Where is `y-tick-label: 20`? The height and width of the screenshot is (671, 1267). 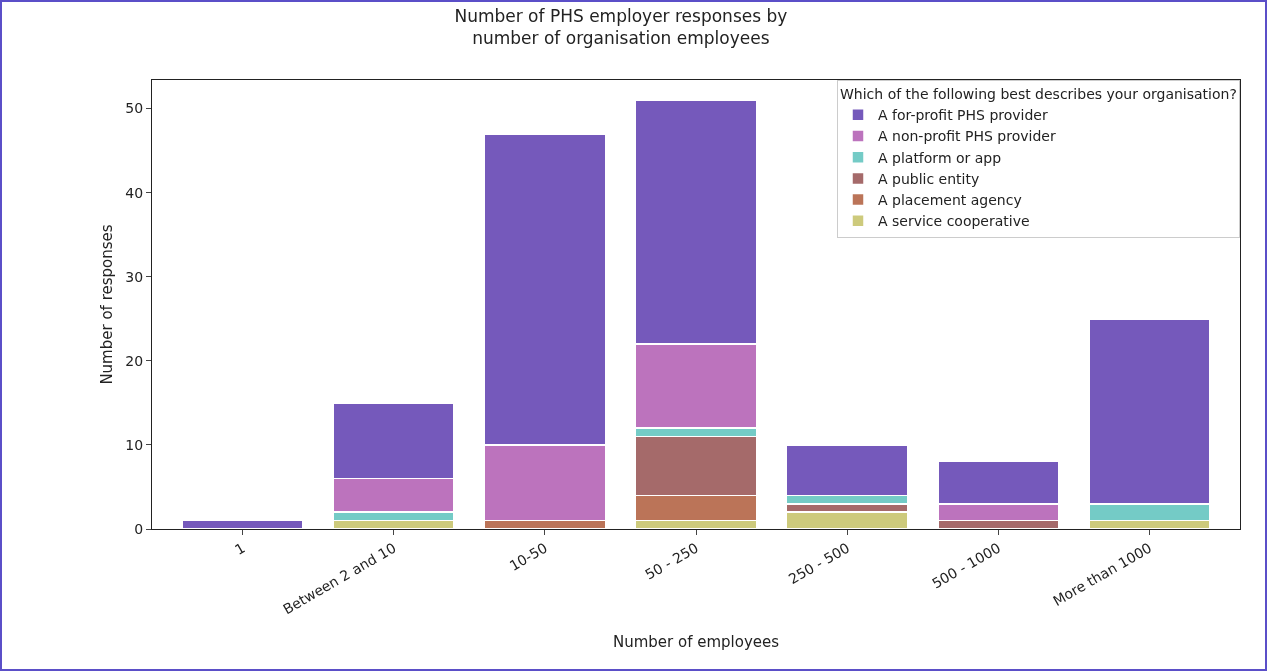 y-tick-label: 20 is located at coordinates (134, 360).